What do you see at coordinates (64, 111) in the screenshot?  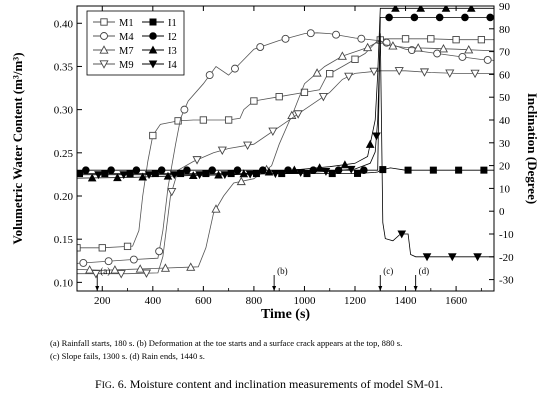 I see `y-tick-label: 0.30` at bounding box center [64, 111].